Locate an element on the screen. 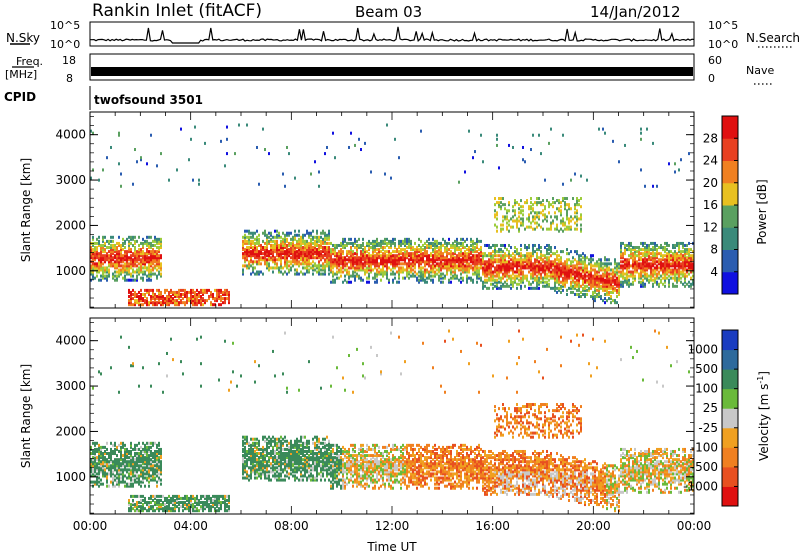 Image resolution: width=800 pixels, height=554 pixels. freq-label: Freq. is located at coordinates (29, 61).